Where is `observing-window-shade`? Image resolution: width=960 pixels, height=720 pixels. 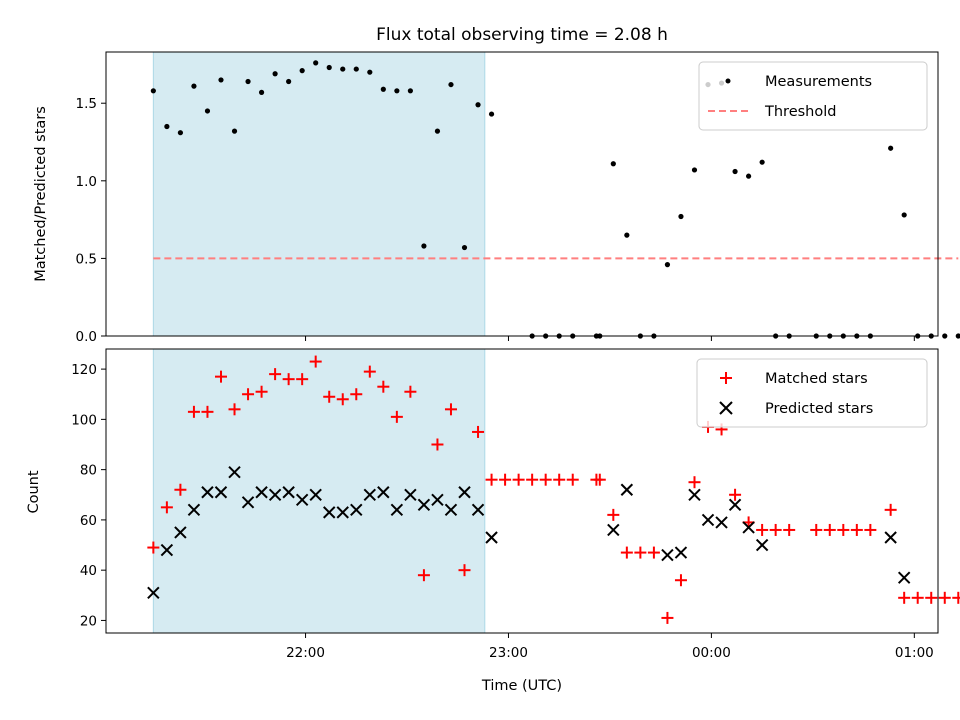 observing-window-shade is located at coordinates (319, 194).